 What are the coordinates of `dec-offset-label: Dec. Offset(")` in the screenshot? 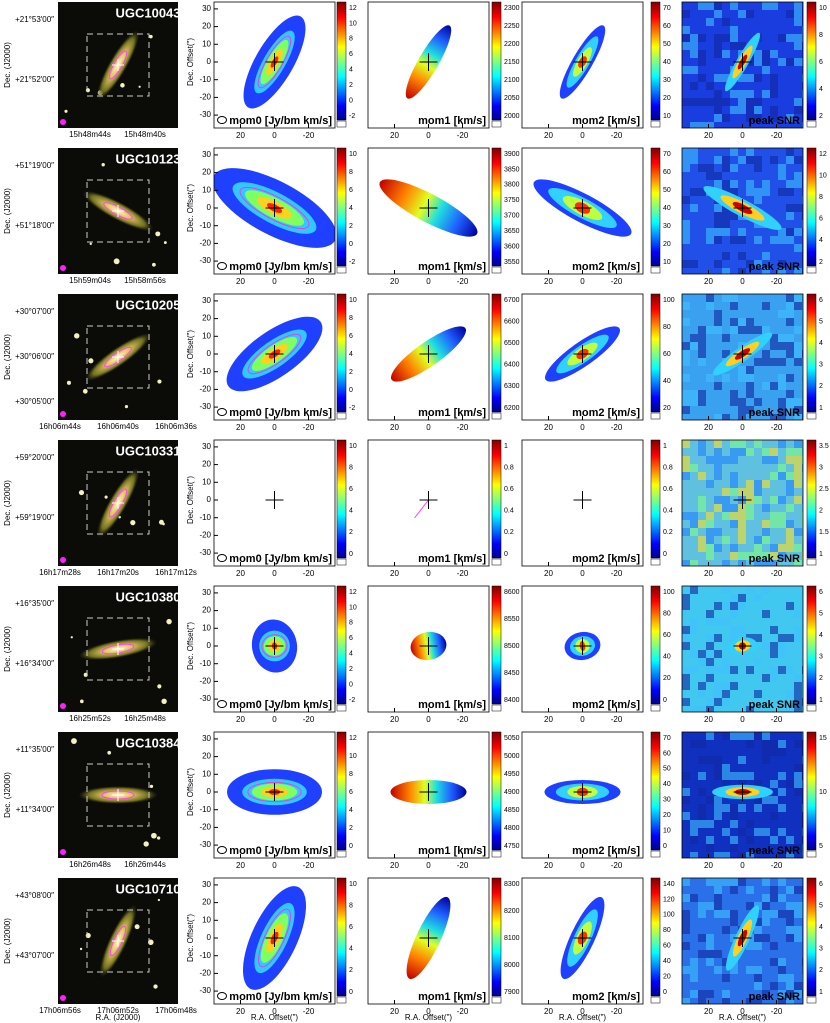 It's located at (190, 500).